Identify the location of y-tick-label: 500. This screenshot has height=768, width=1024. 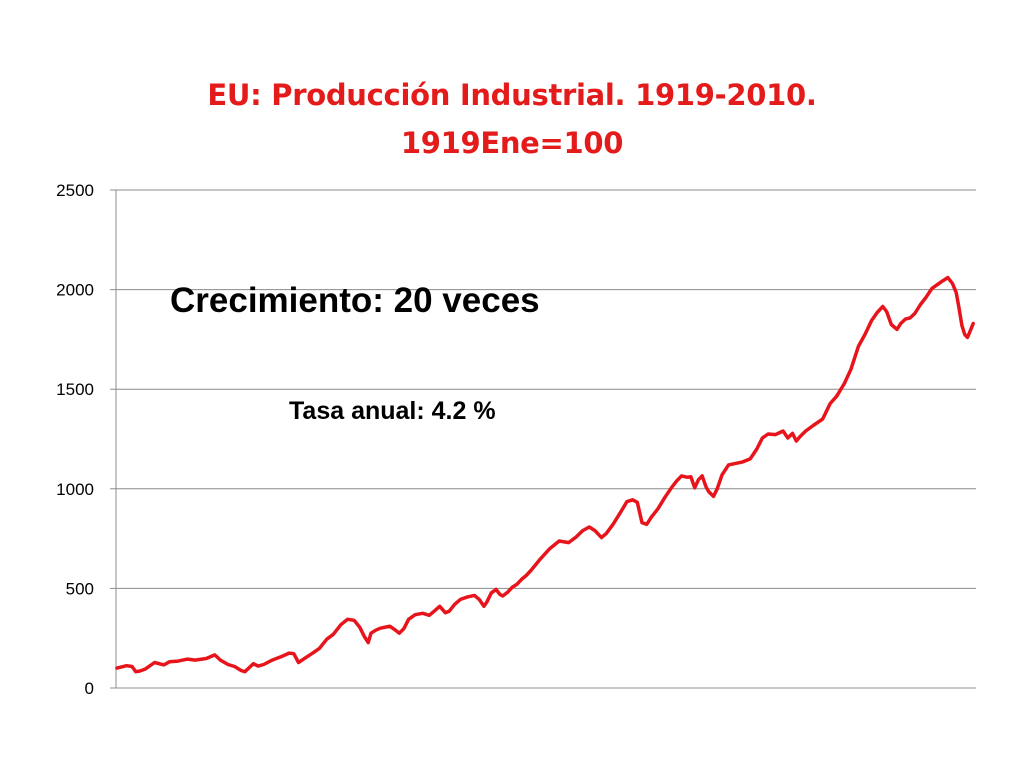
(80, 588).